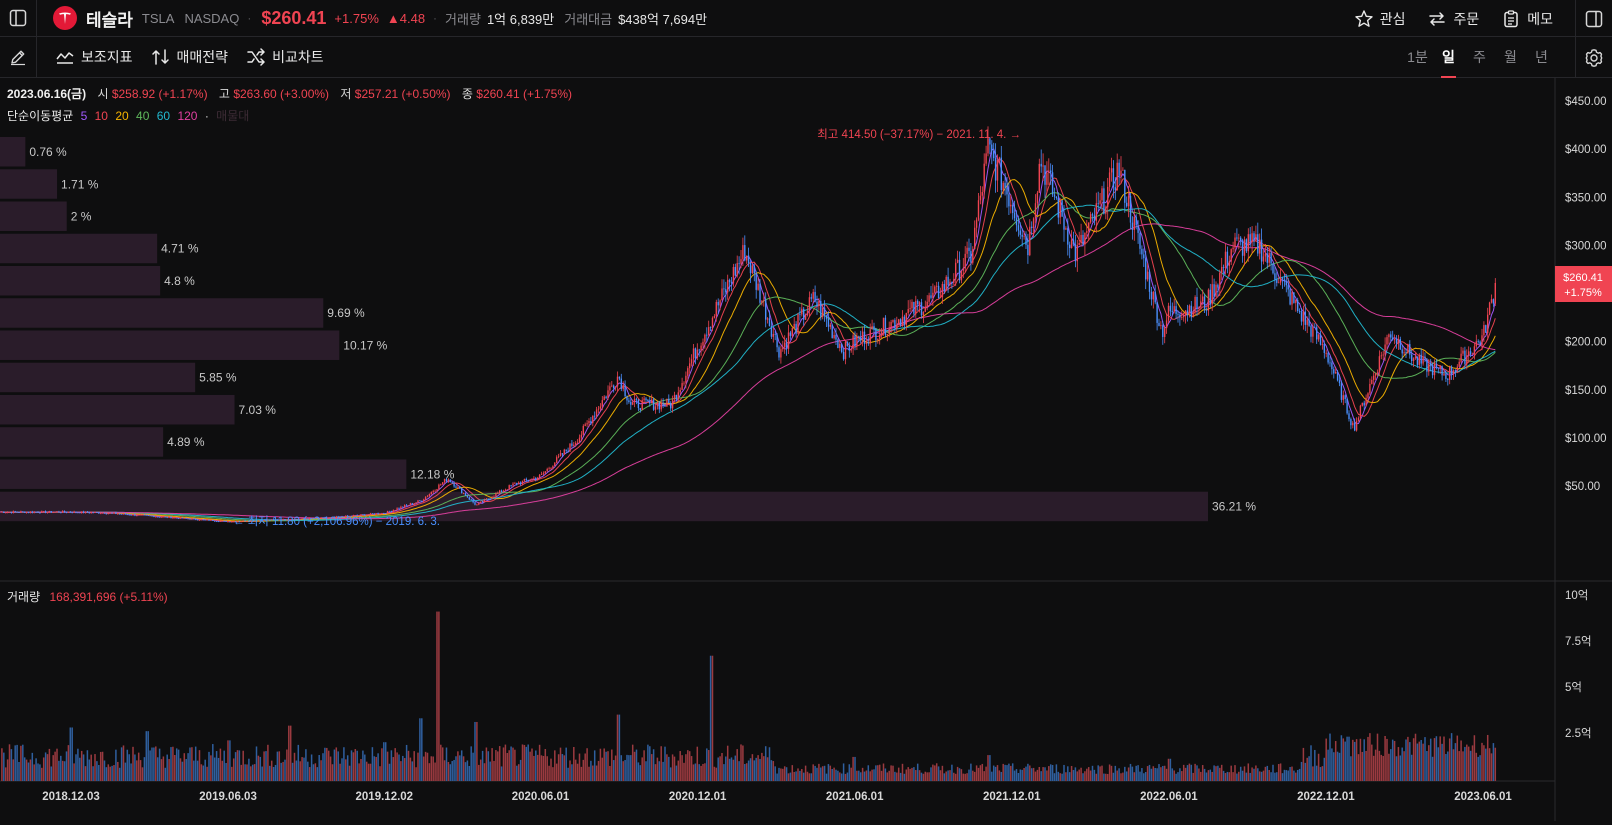 Image resolution: width=1612 pixels, height=825 pixels. Describe the element at coordinates (1448, 57) in the screenshot. I see `period-tab-day: 일` at that location.